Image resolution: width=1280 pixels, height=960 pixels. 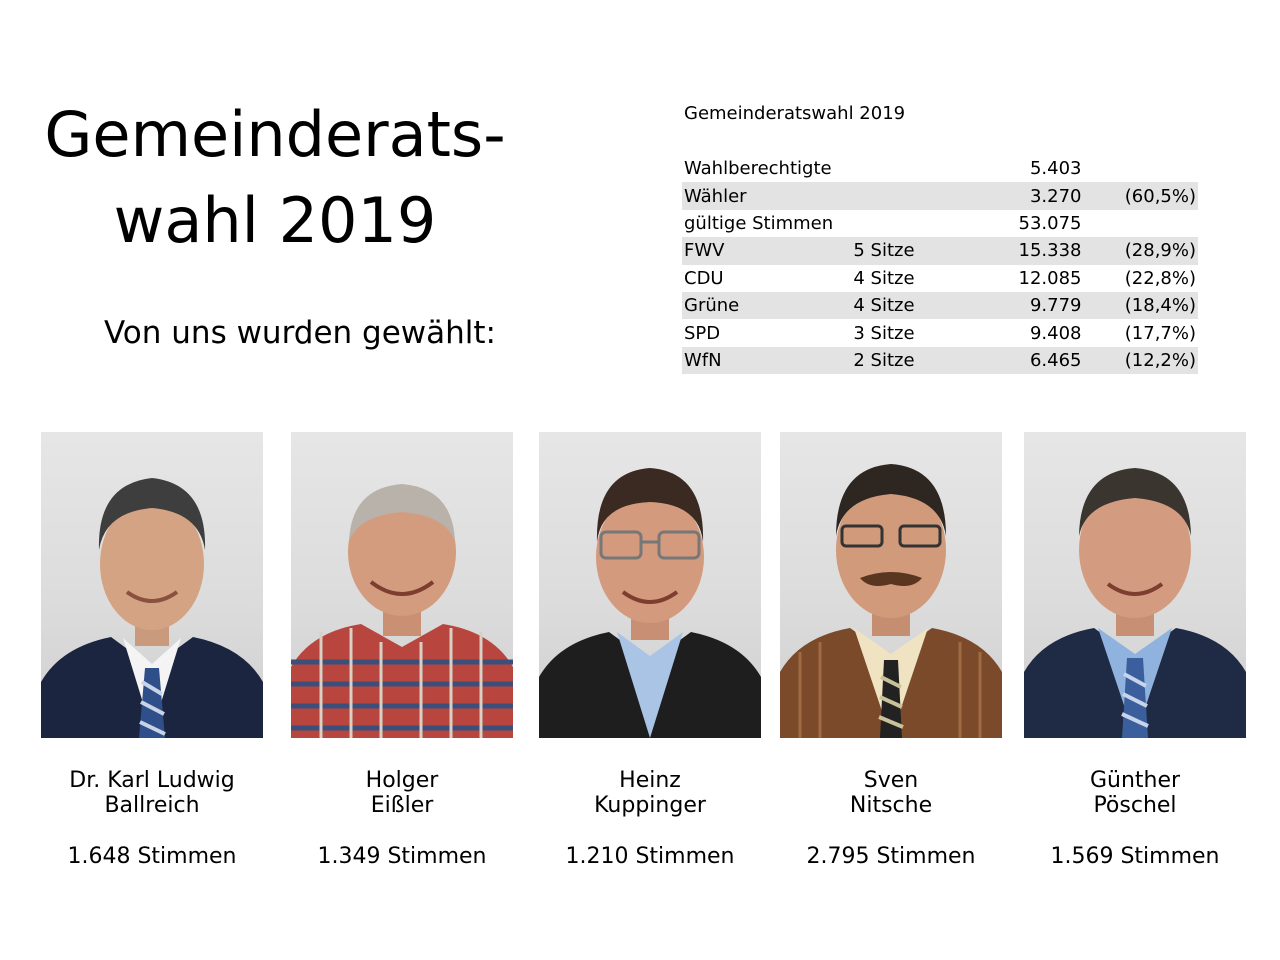 What do you see at coordinates (650, 780) in the screenshot?
I see `candidate-first-name: Heinz` at bounding box center [650, 780].